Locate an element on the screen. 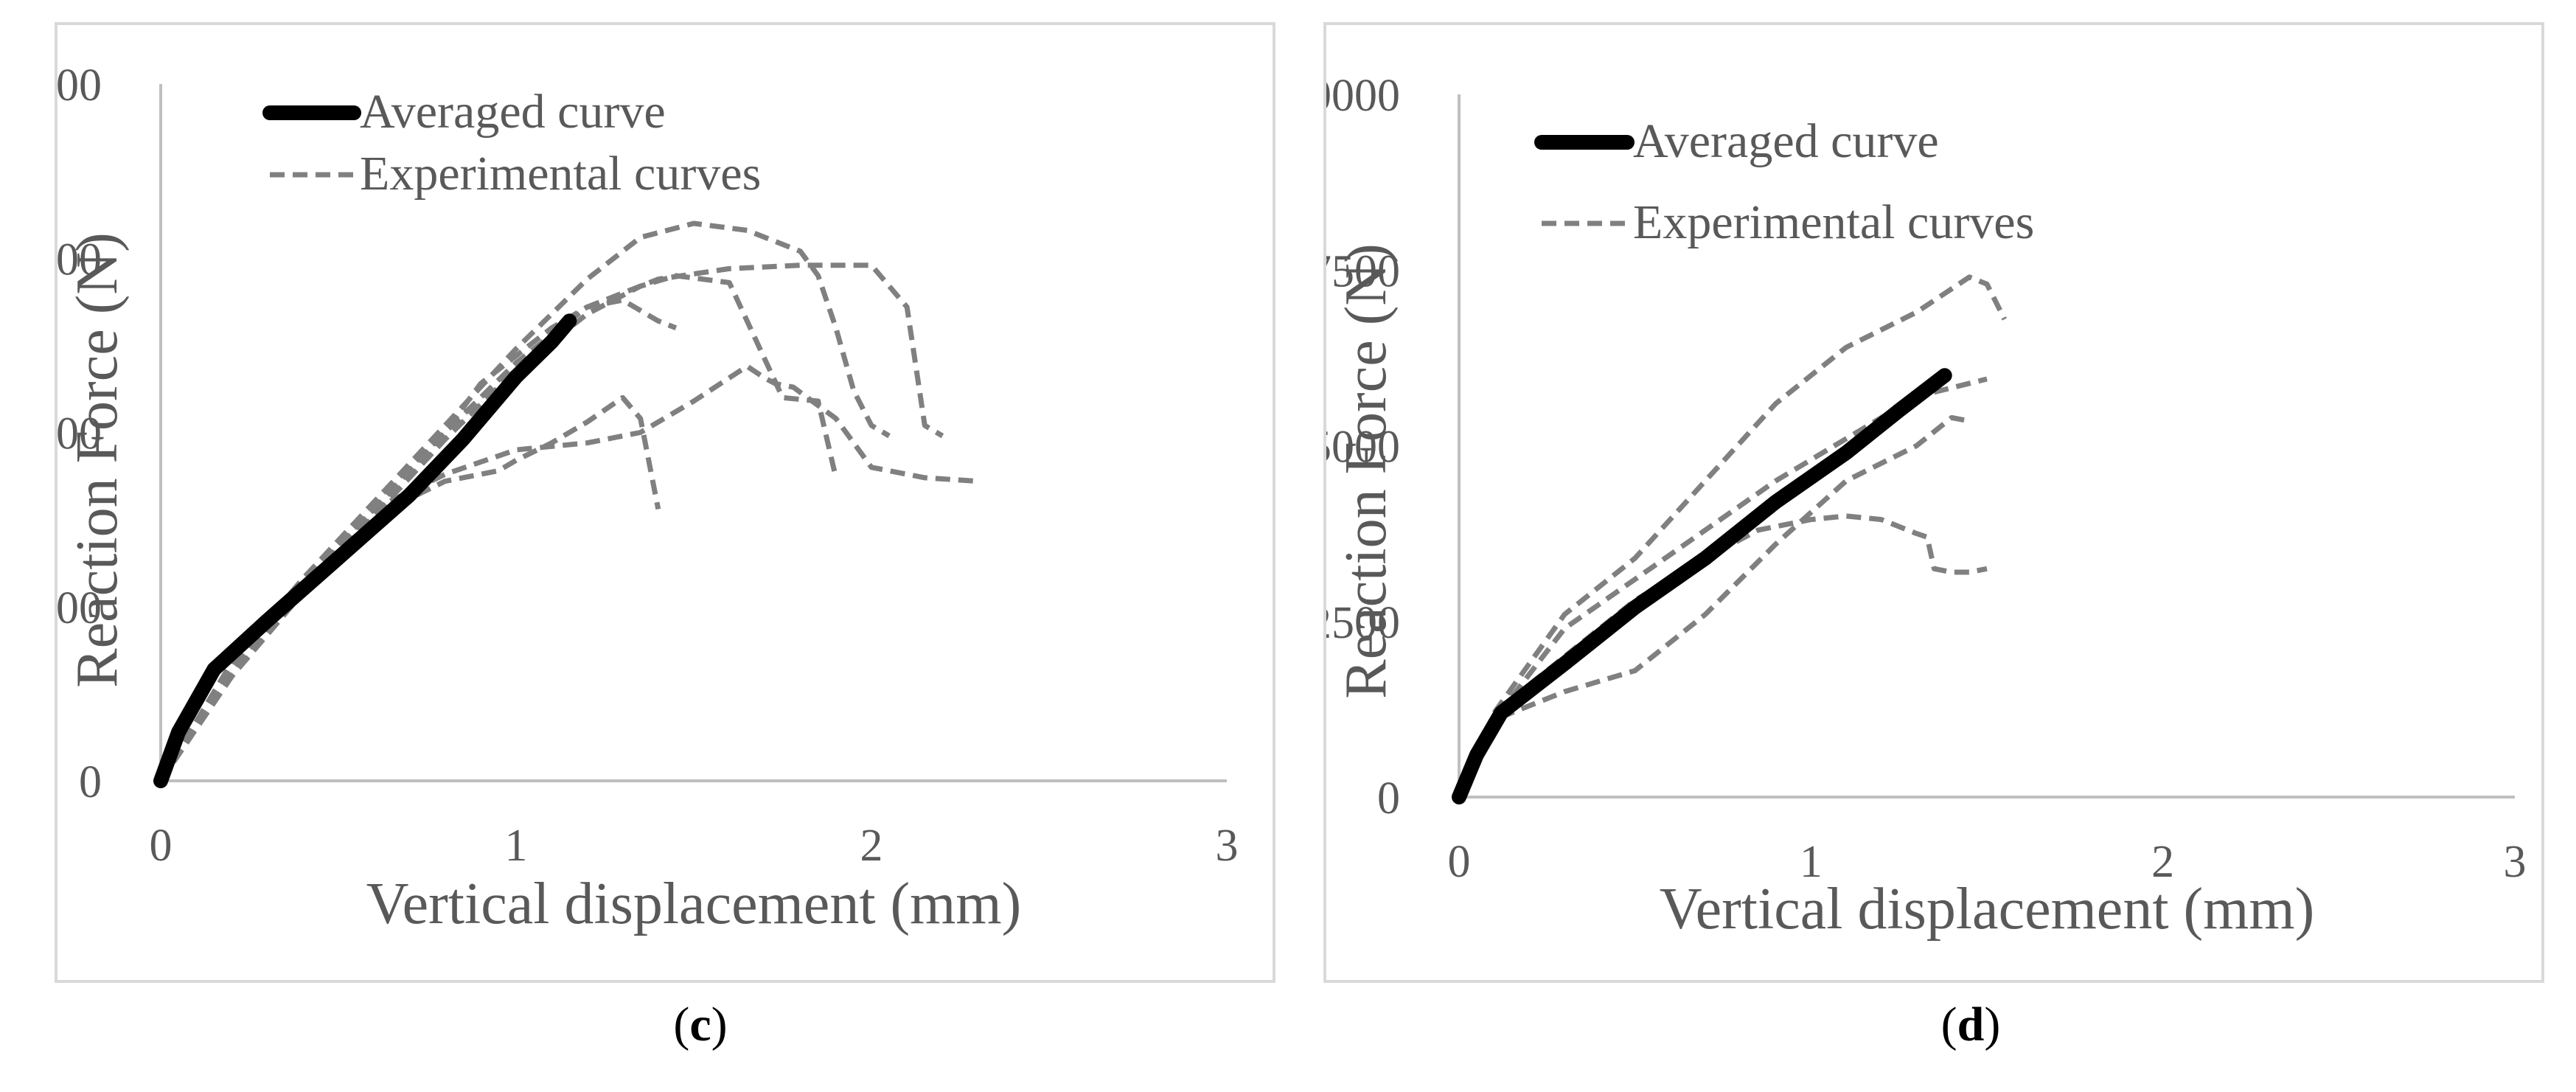 The height and width of the screenshot is (1092, 2576). y-tick-label-c-3: 7500 is located at coordinates (80, 259).